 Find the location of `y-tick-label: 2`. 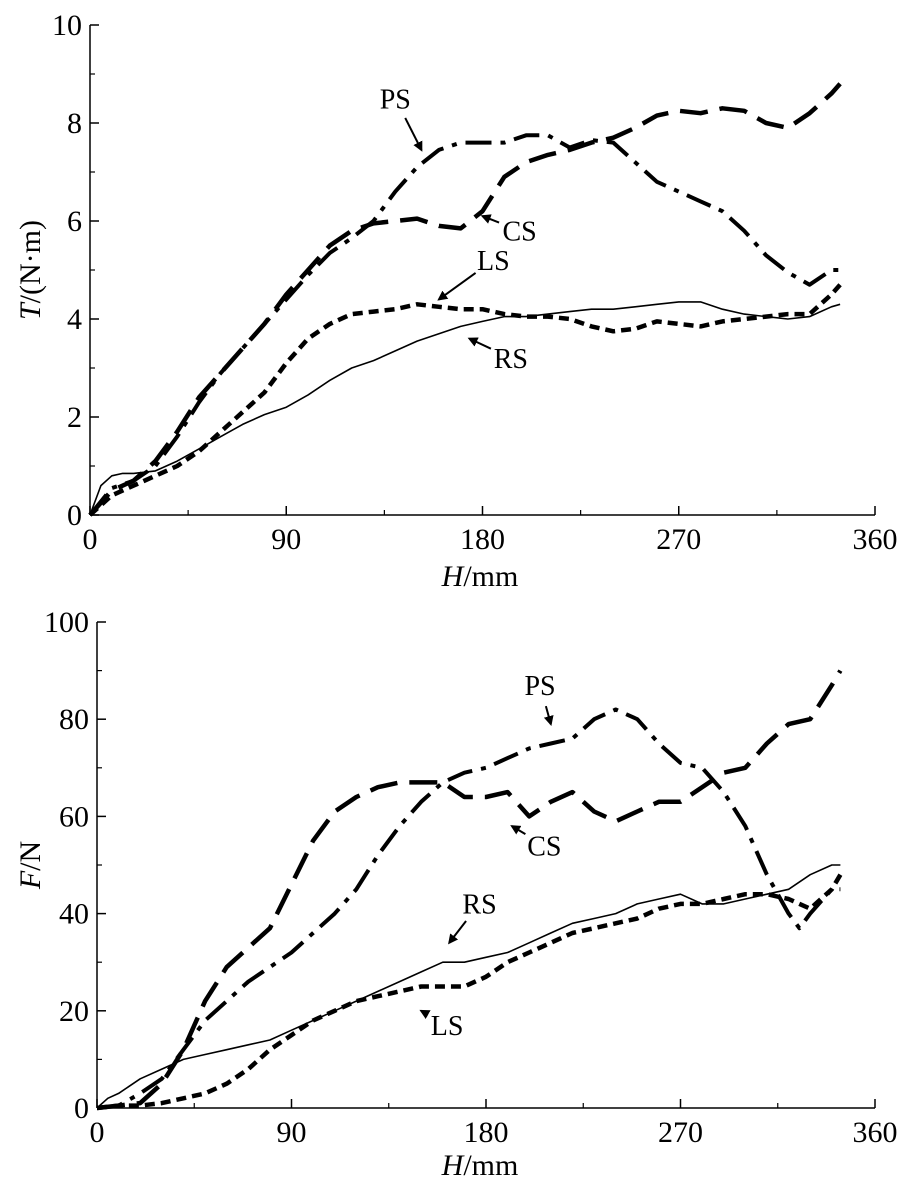

y-tick-label: 2 is located at coordinates (74, 417).